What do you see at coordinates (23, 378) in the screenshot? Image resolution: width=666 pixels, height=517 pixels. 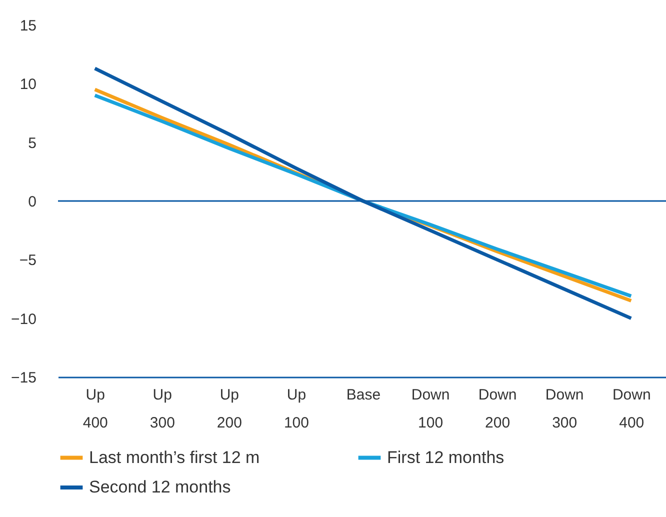 I see `y-tick-label: −15` at bounding box center [23, 378].